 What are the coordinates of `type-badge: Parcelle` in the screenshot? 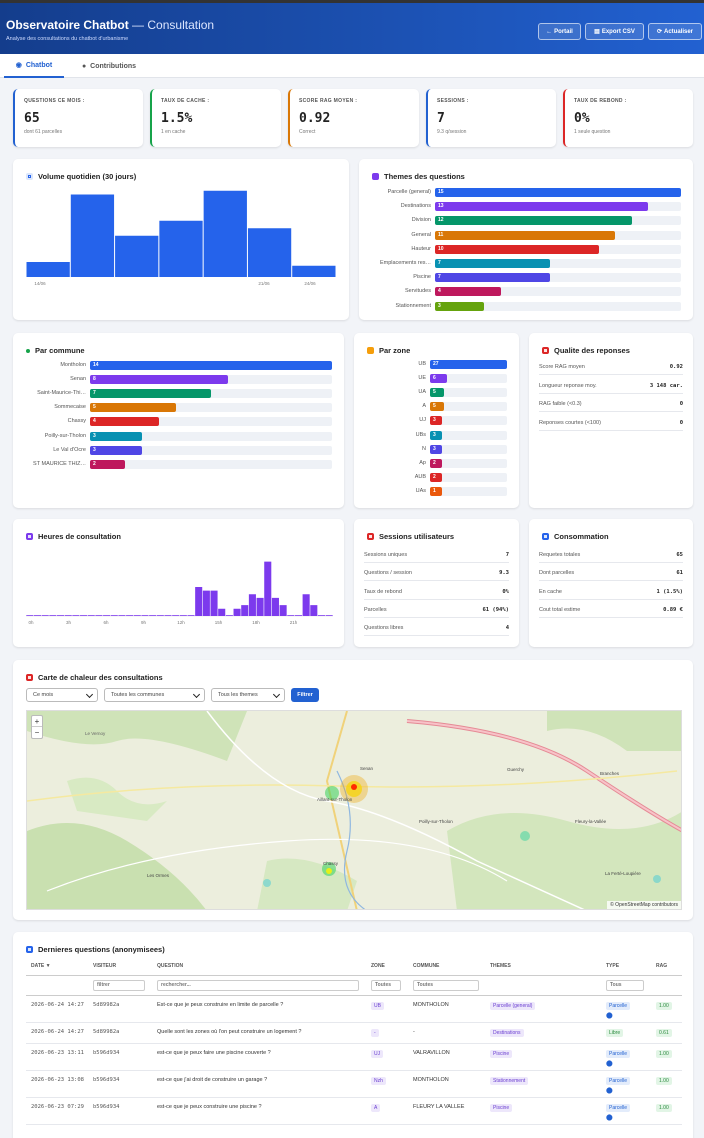 It's located at (618, 1107).